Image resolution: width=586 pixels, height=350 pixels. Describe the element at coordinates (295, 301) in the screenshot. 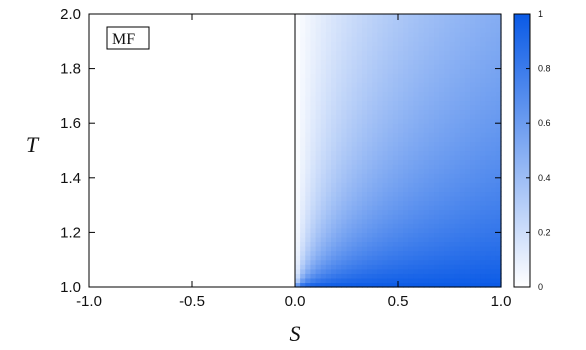

I see `x-tick-label: 0.0` at that location.